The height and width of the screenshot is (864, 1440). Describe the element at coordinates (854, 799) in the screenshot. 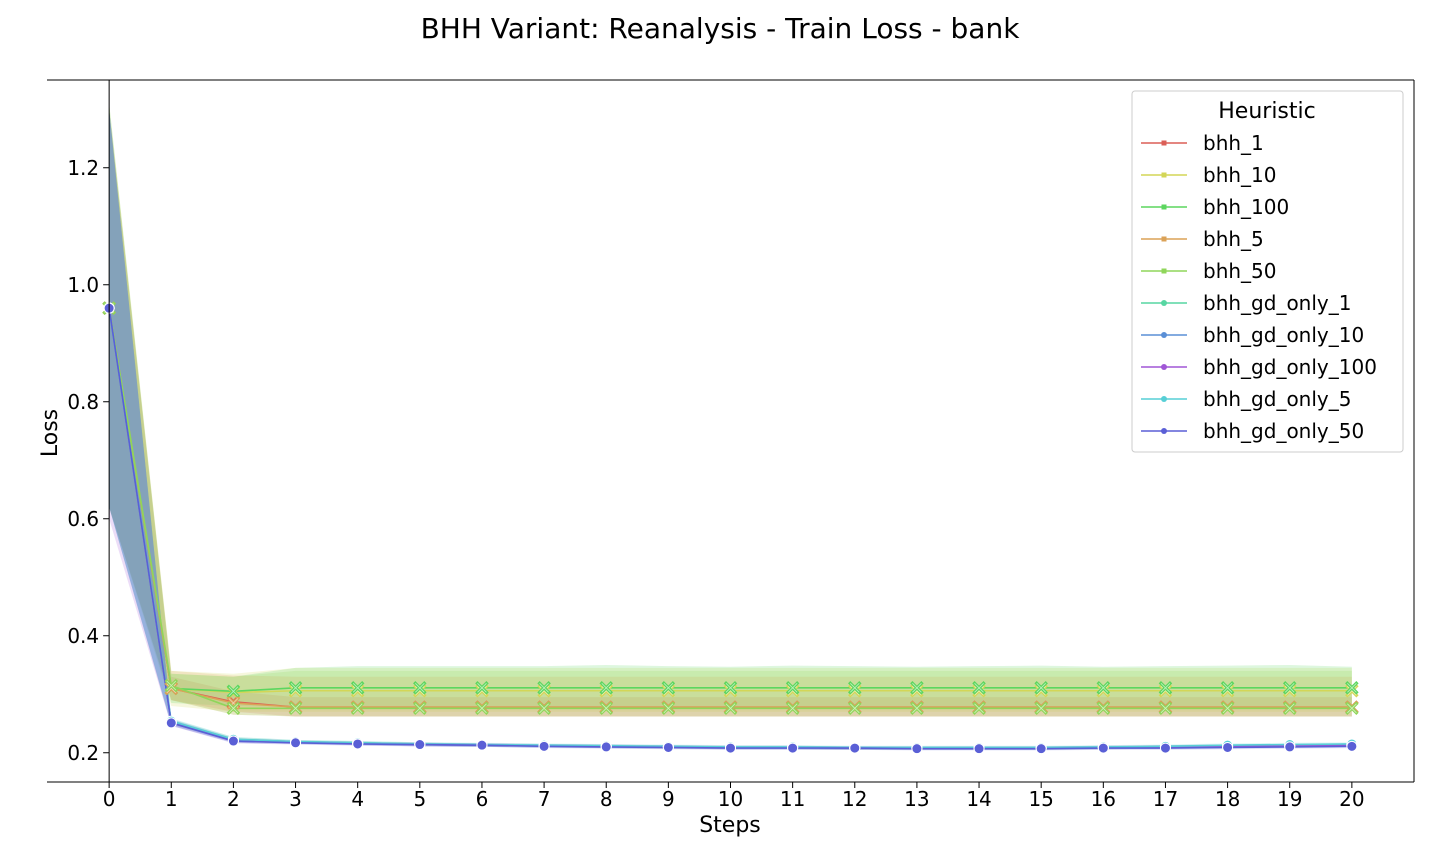

I see `x-tick-label: 12` at that location.